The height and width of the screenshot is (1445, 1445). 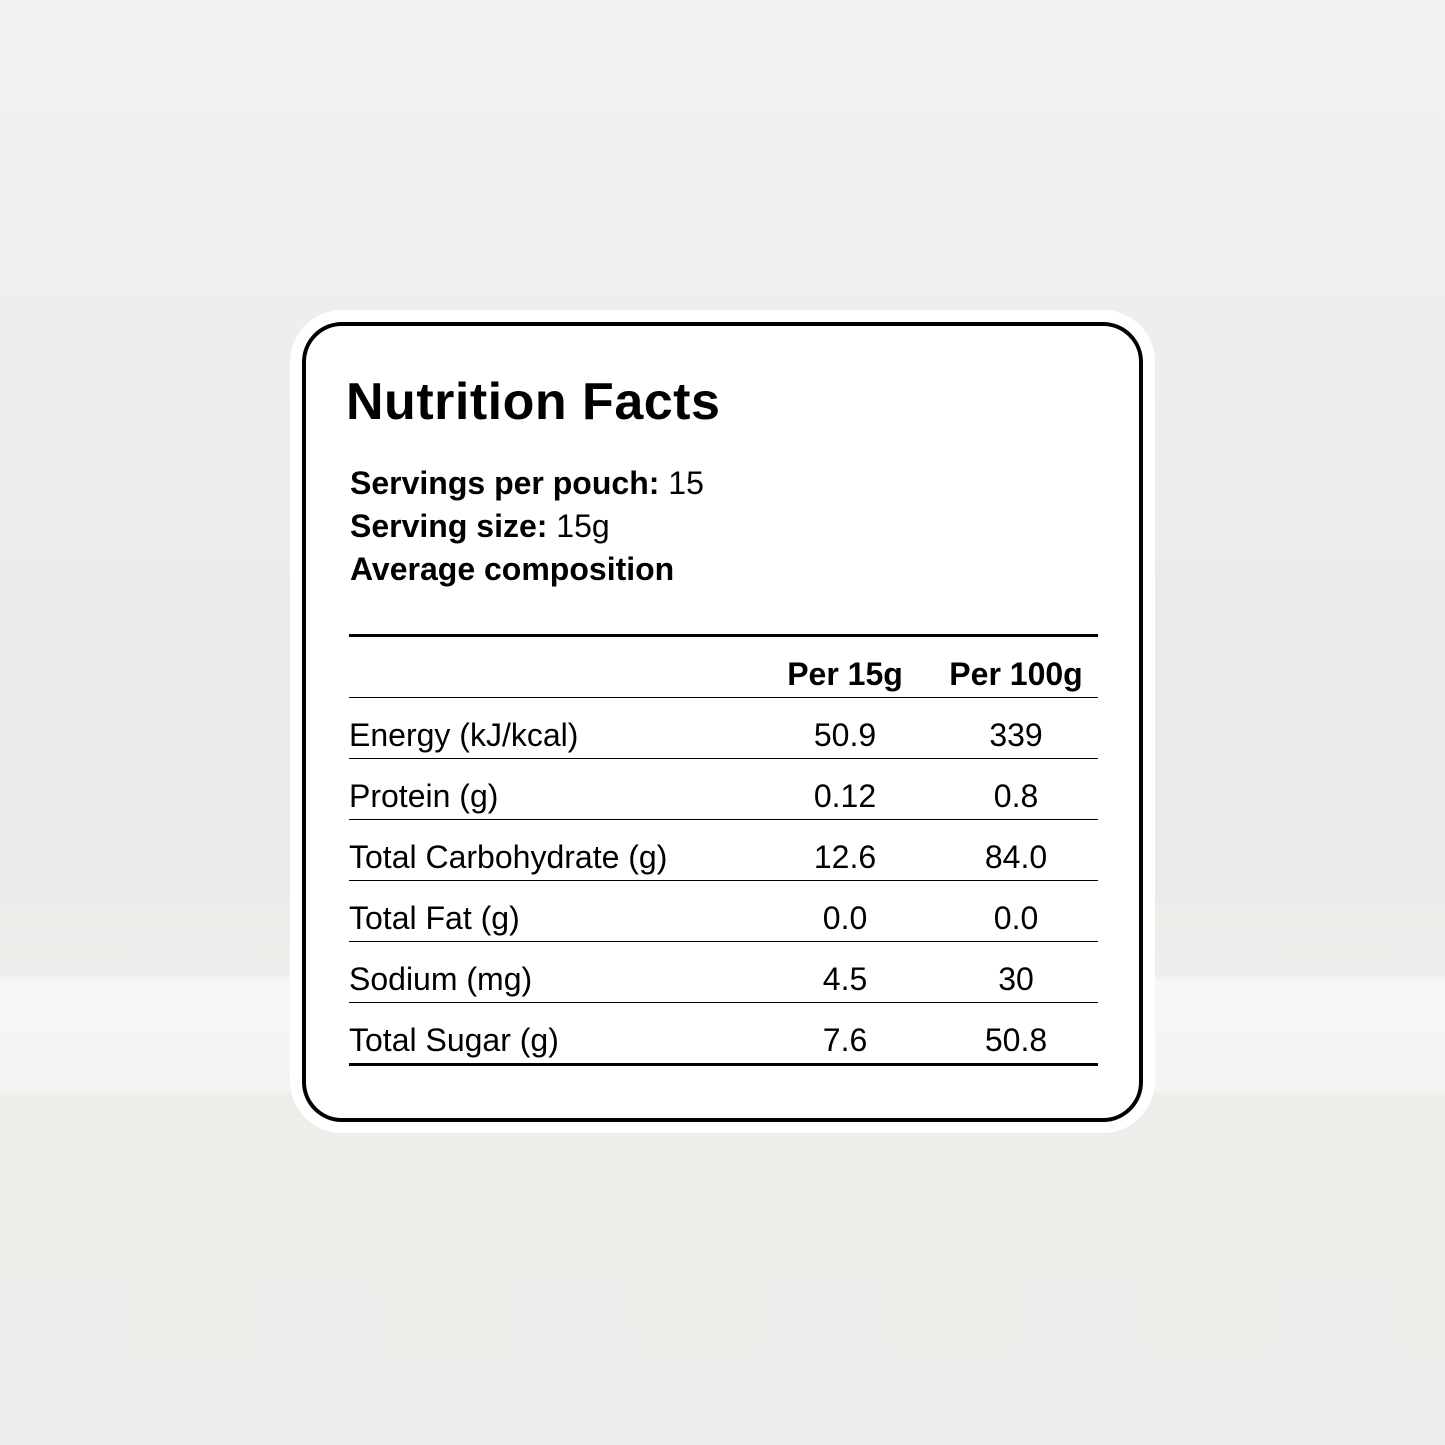 What do you see at coordinates (1016, 674) in the screenshot?
I see `column-header: Per 100g` at bounding box center [1016, 674].